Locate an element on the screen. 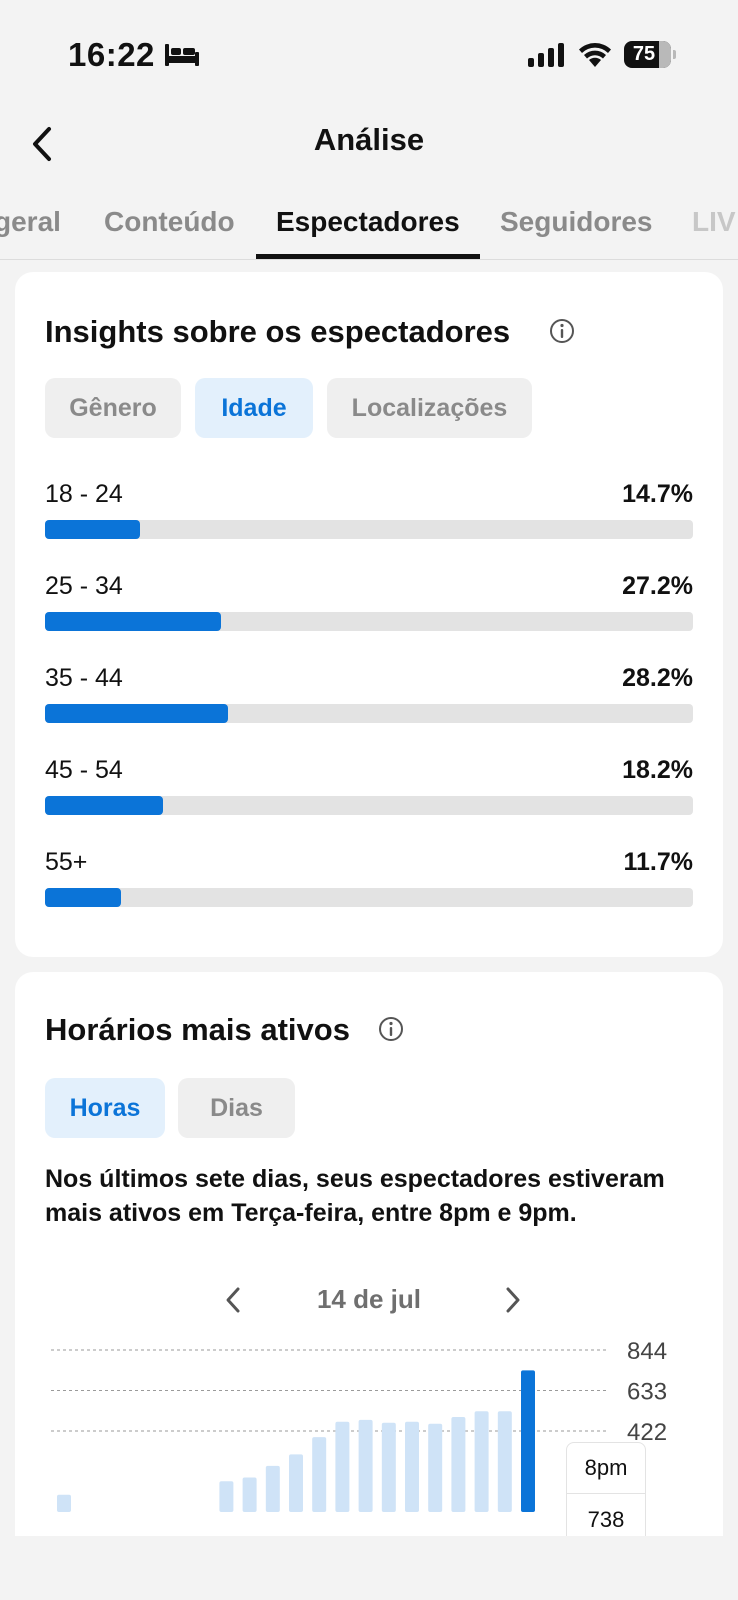  tab-live: LIV is located at coordinates (714, 221).